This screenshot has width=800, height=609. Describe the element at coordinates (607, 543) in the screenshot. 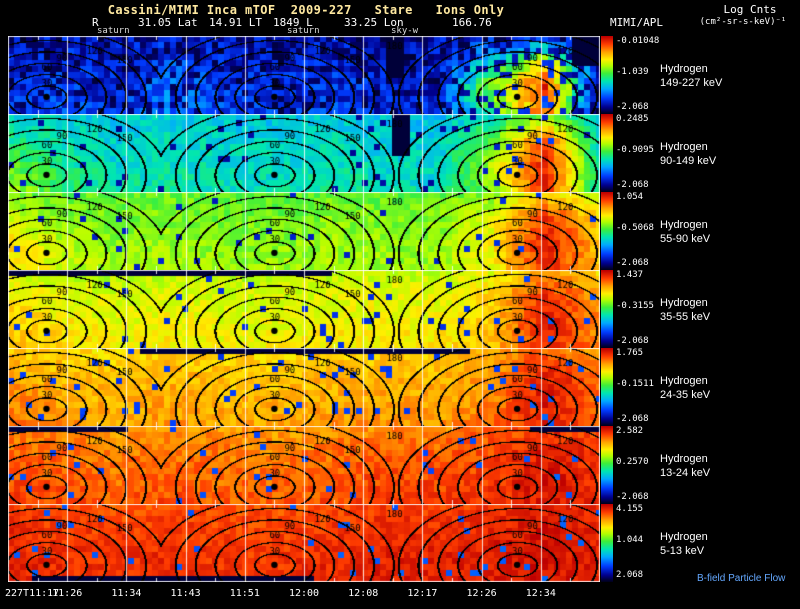

I see `colorbar-5-13-keV` at that location.